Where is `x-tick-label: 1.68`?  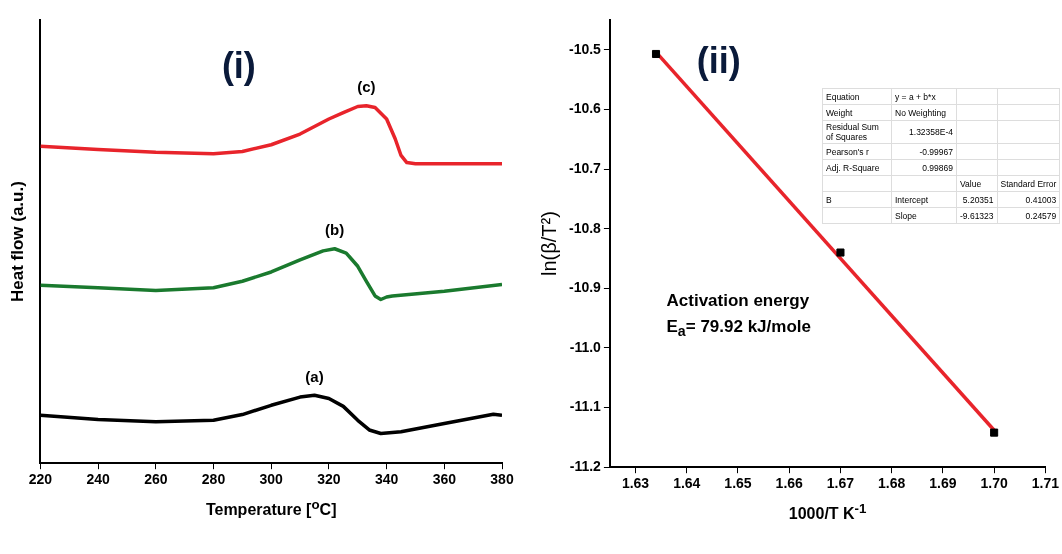
x-tick-label: 1.68 is located at coordinates (892, 483).